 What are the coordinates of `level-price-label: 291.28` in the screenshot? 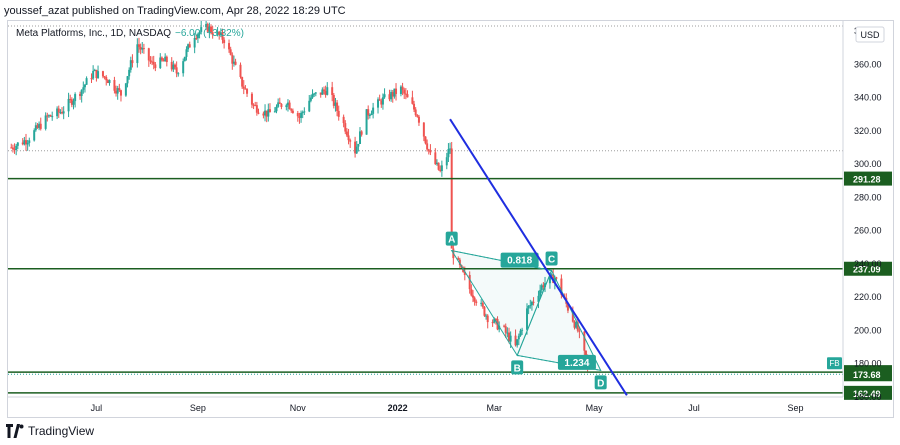 It's located at (867, 180).